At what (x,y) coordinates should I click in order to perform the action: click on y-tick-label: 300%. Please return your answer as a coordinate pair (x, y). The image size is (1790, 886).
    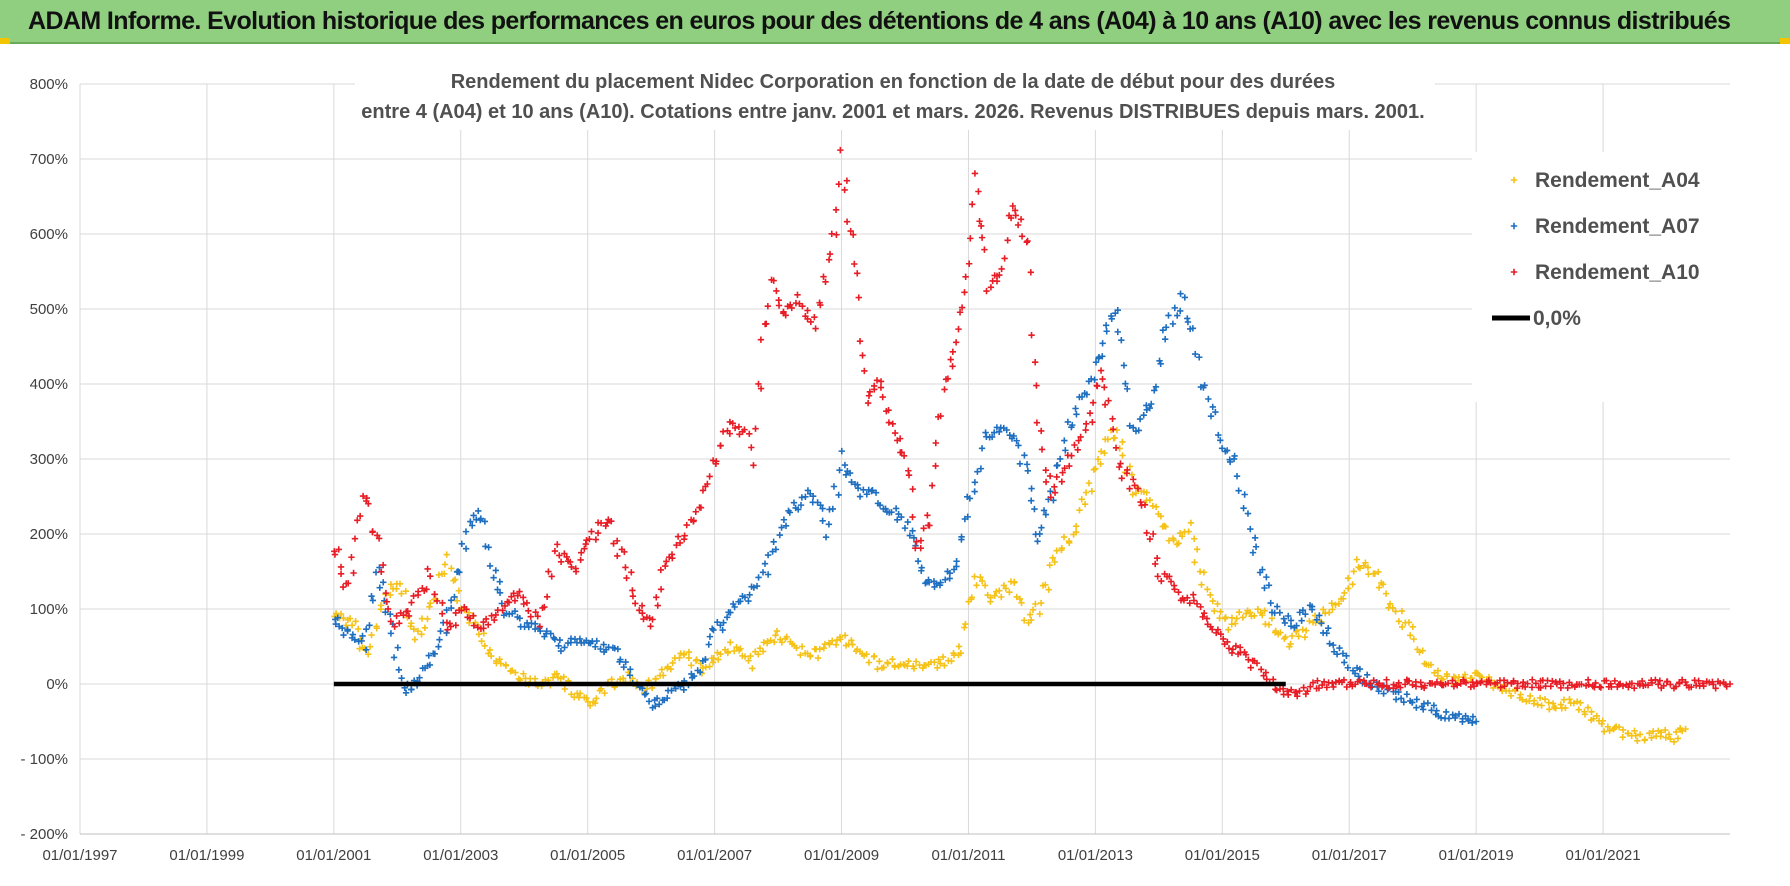
    Looking at the image, I should click on (49, 459).